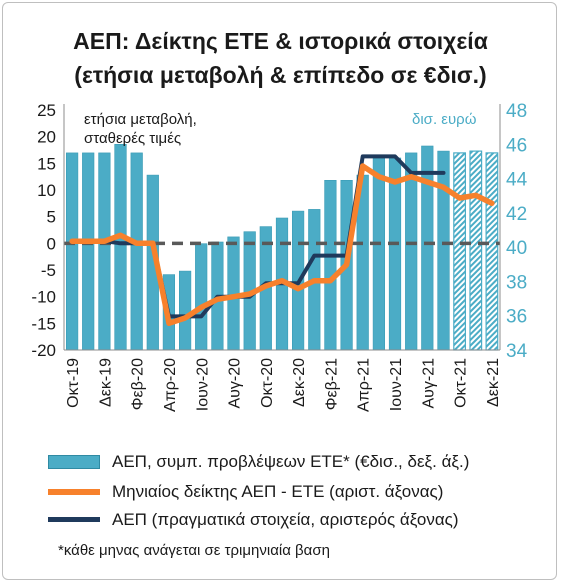 The image size is (561, 584). What do you see at coordinates (235, 383) in the screenshot?
I see `x-tick-label: Αυγ-20` at bounding box center [235, 383].